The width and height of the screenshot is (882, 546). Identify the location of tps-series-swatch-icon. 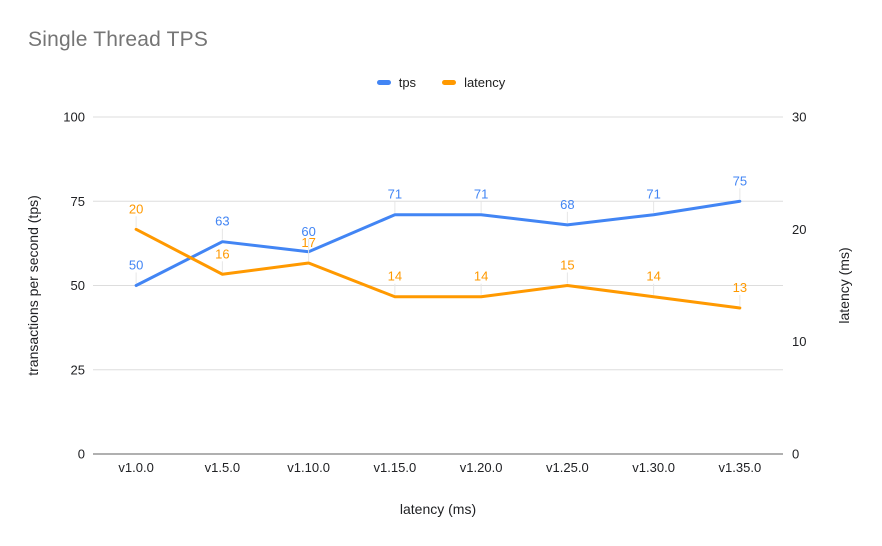
(383, 82).